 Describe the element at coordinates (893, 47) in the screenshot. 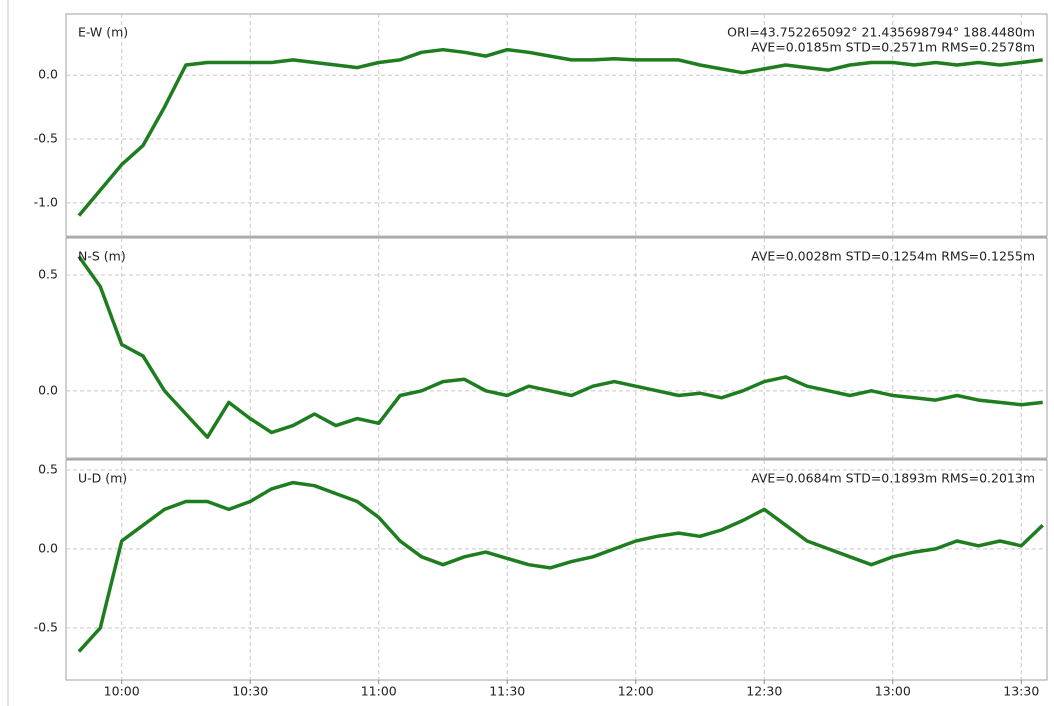

I see `stats-annotation: AVE=0.0185m STD=0.2571m RMS=0.2578m` at that location.